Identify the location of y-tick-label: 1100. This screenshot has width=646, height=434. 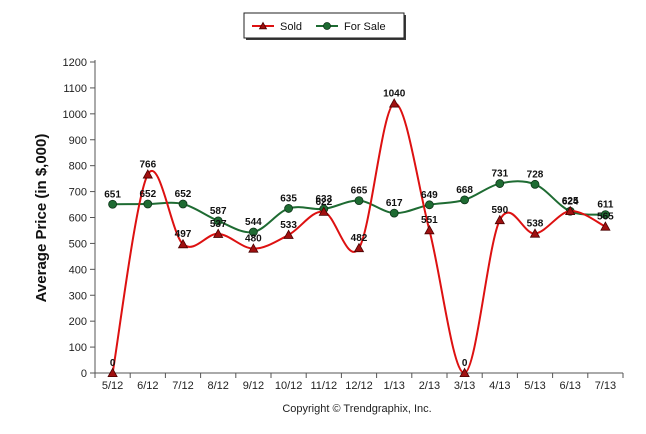
(75, 89).